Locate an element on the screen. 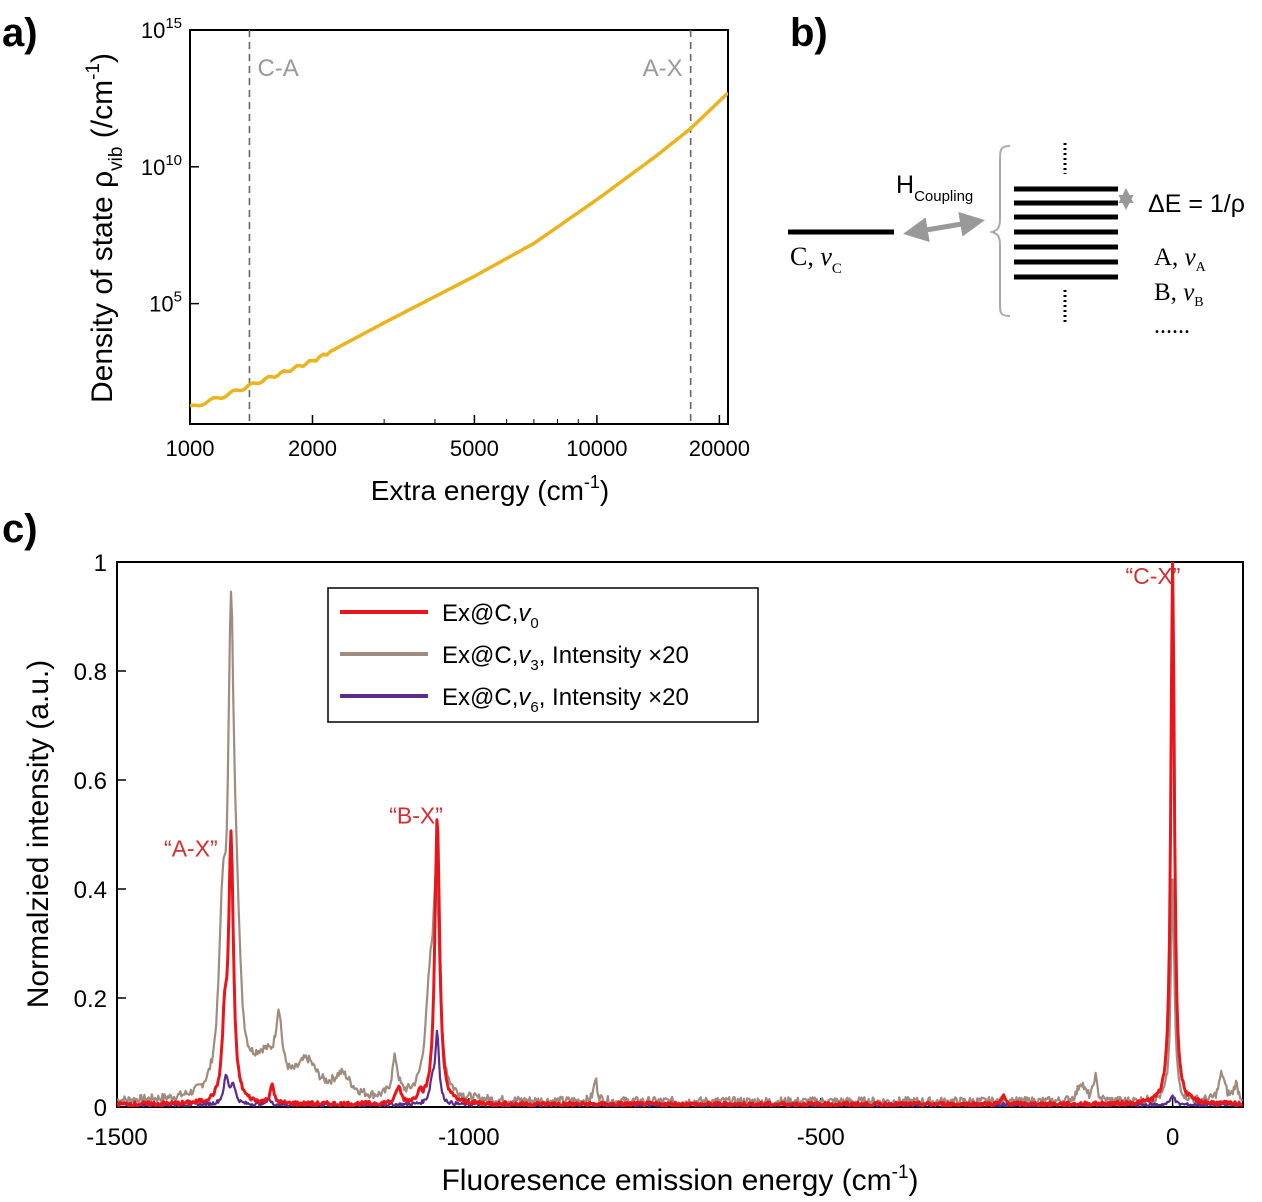 The width and height of the screenshot is (1262, 1202). c-xtick-label: -1000 is located at coordinates (468, 1137).